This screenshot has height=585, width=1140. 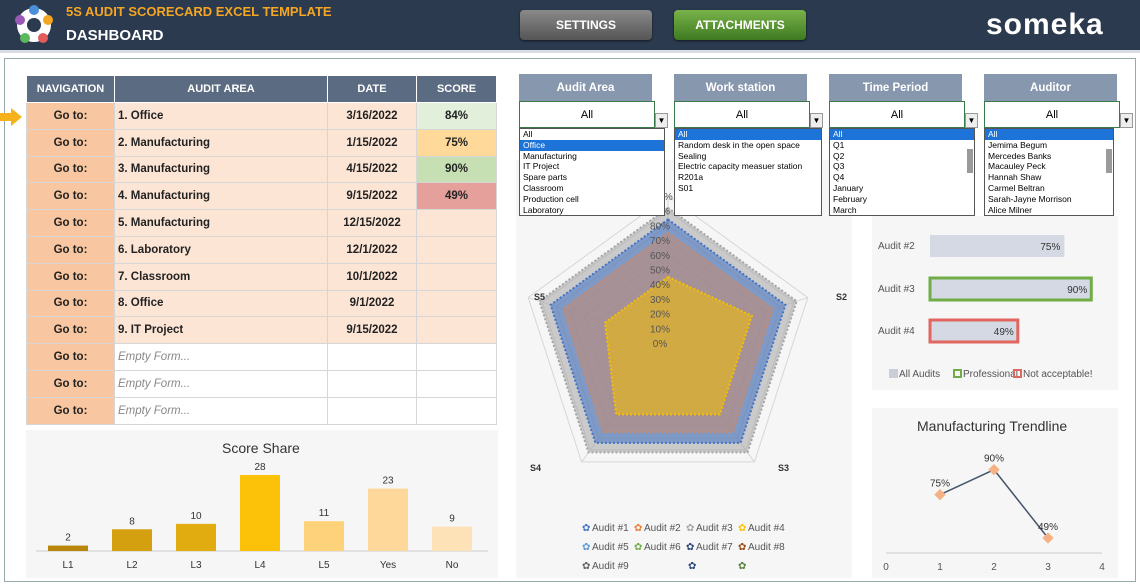 I want to click on filter-option: Manufacturing, so click(x=550, y=155).